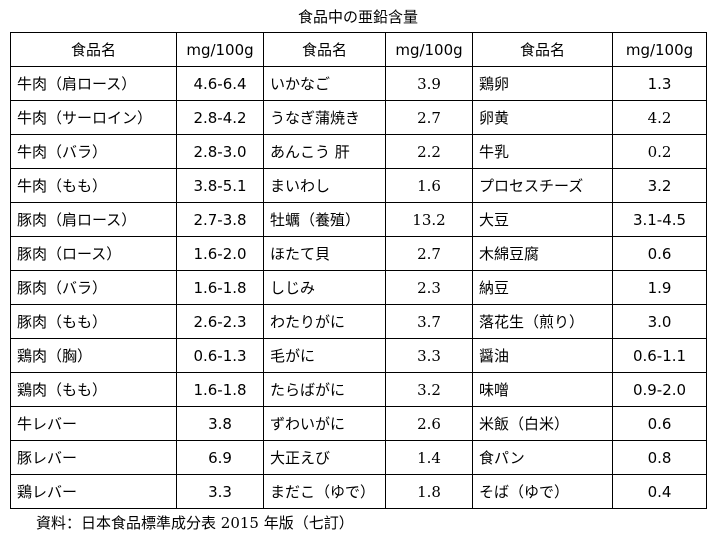 Image resolution: width=716 pixels, height=540 pixels. I want to click on zinc-value: 2.7, so click(429, 253).